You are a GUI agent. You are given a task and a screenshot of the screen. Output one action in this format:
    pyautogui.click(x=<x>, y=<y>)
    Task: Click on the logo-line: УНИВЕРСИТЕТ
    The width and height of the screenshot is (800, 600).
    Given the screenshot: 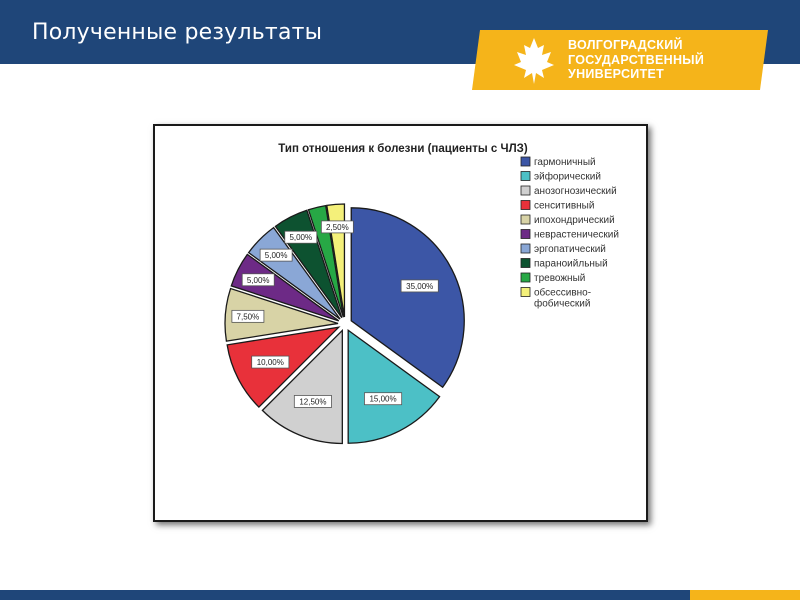 What is the action you would take?
    pyautogui.click(x=616, y=74)
    